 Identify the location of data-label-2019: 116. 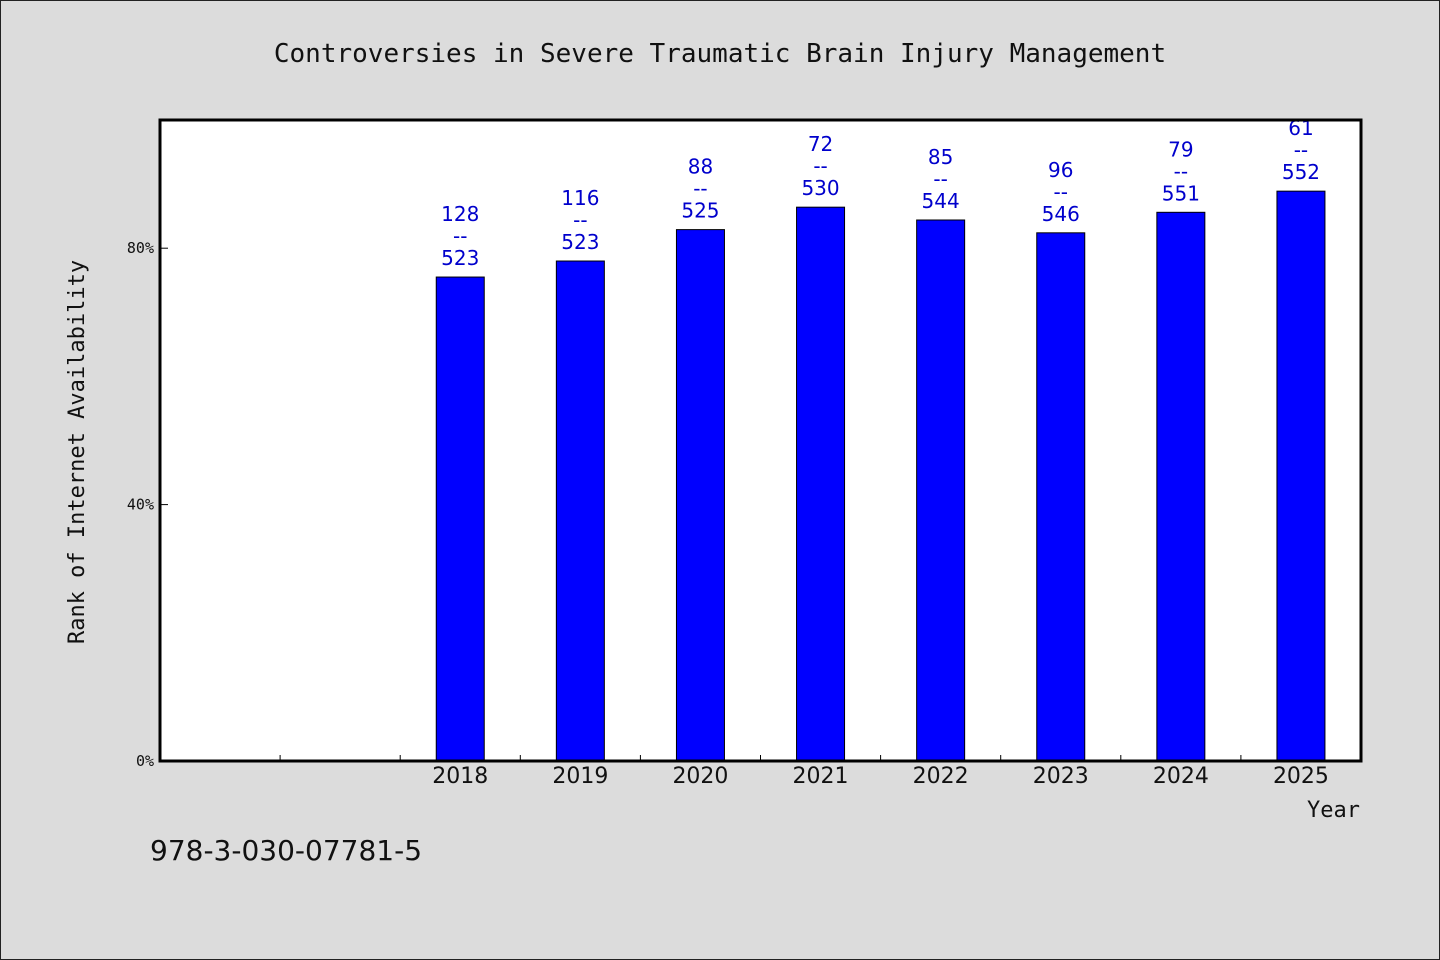
(580, 198).